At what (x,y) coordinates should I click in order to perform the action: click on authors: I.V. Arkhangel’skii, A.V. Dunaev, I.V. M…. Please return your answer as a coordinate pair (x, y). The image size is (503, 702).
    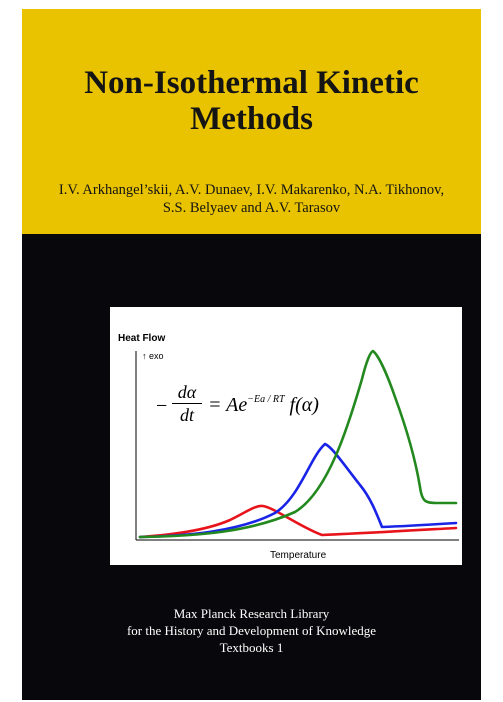
    Looking at the image, I should click on (251, 199).